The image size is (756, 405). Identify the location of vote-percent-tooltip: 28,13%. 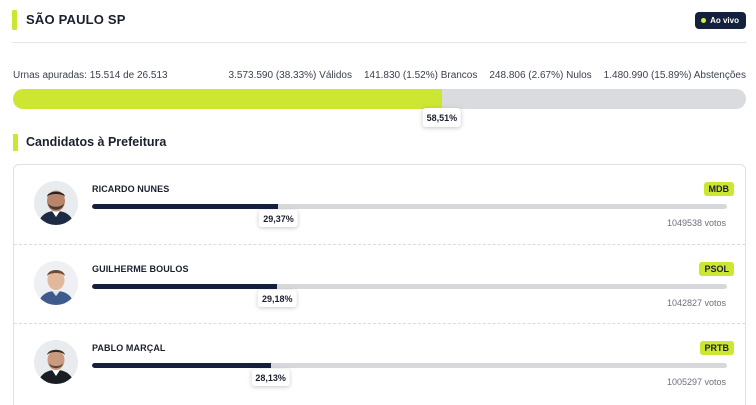
(270, 377).